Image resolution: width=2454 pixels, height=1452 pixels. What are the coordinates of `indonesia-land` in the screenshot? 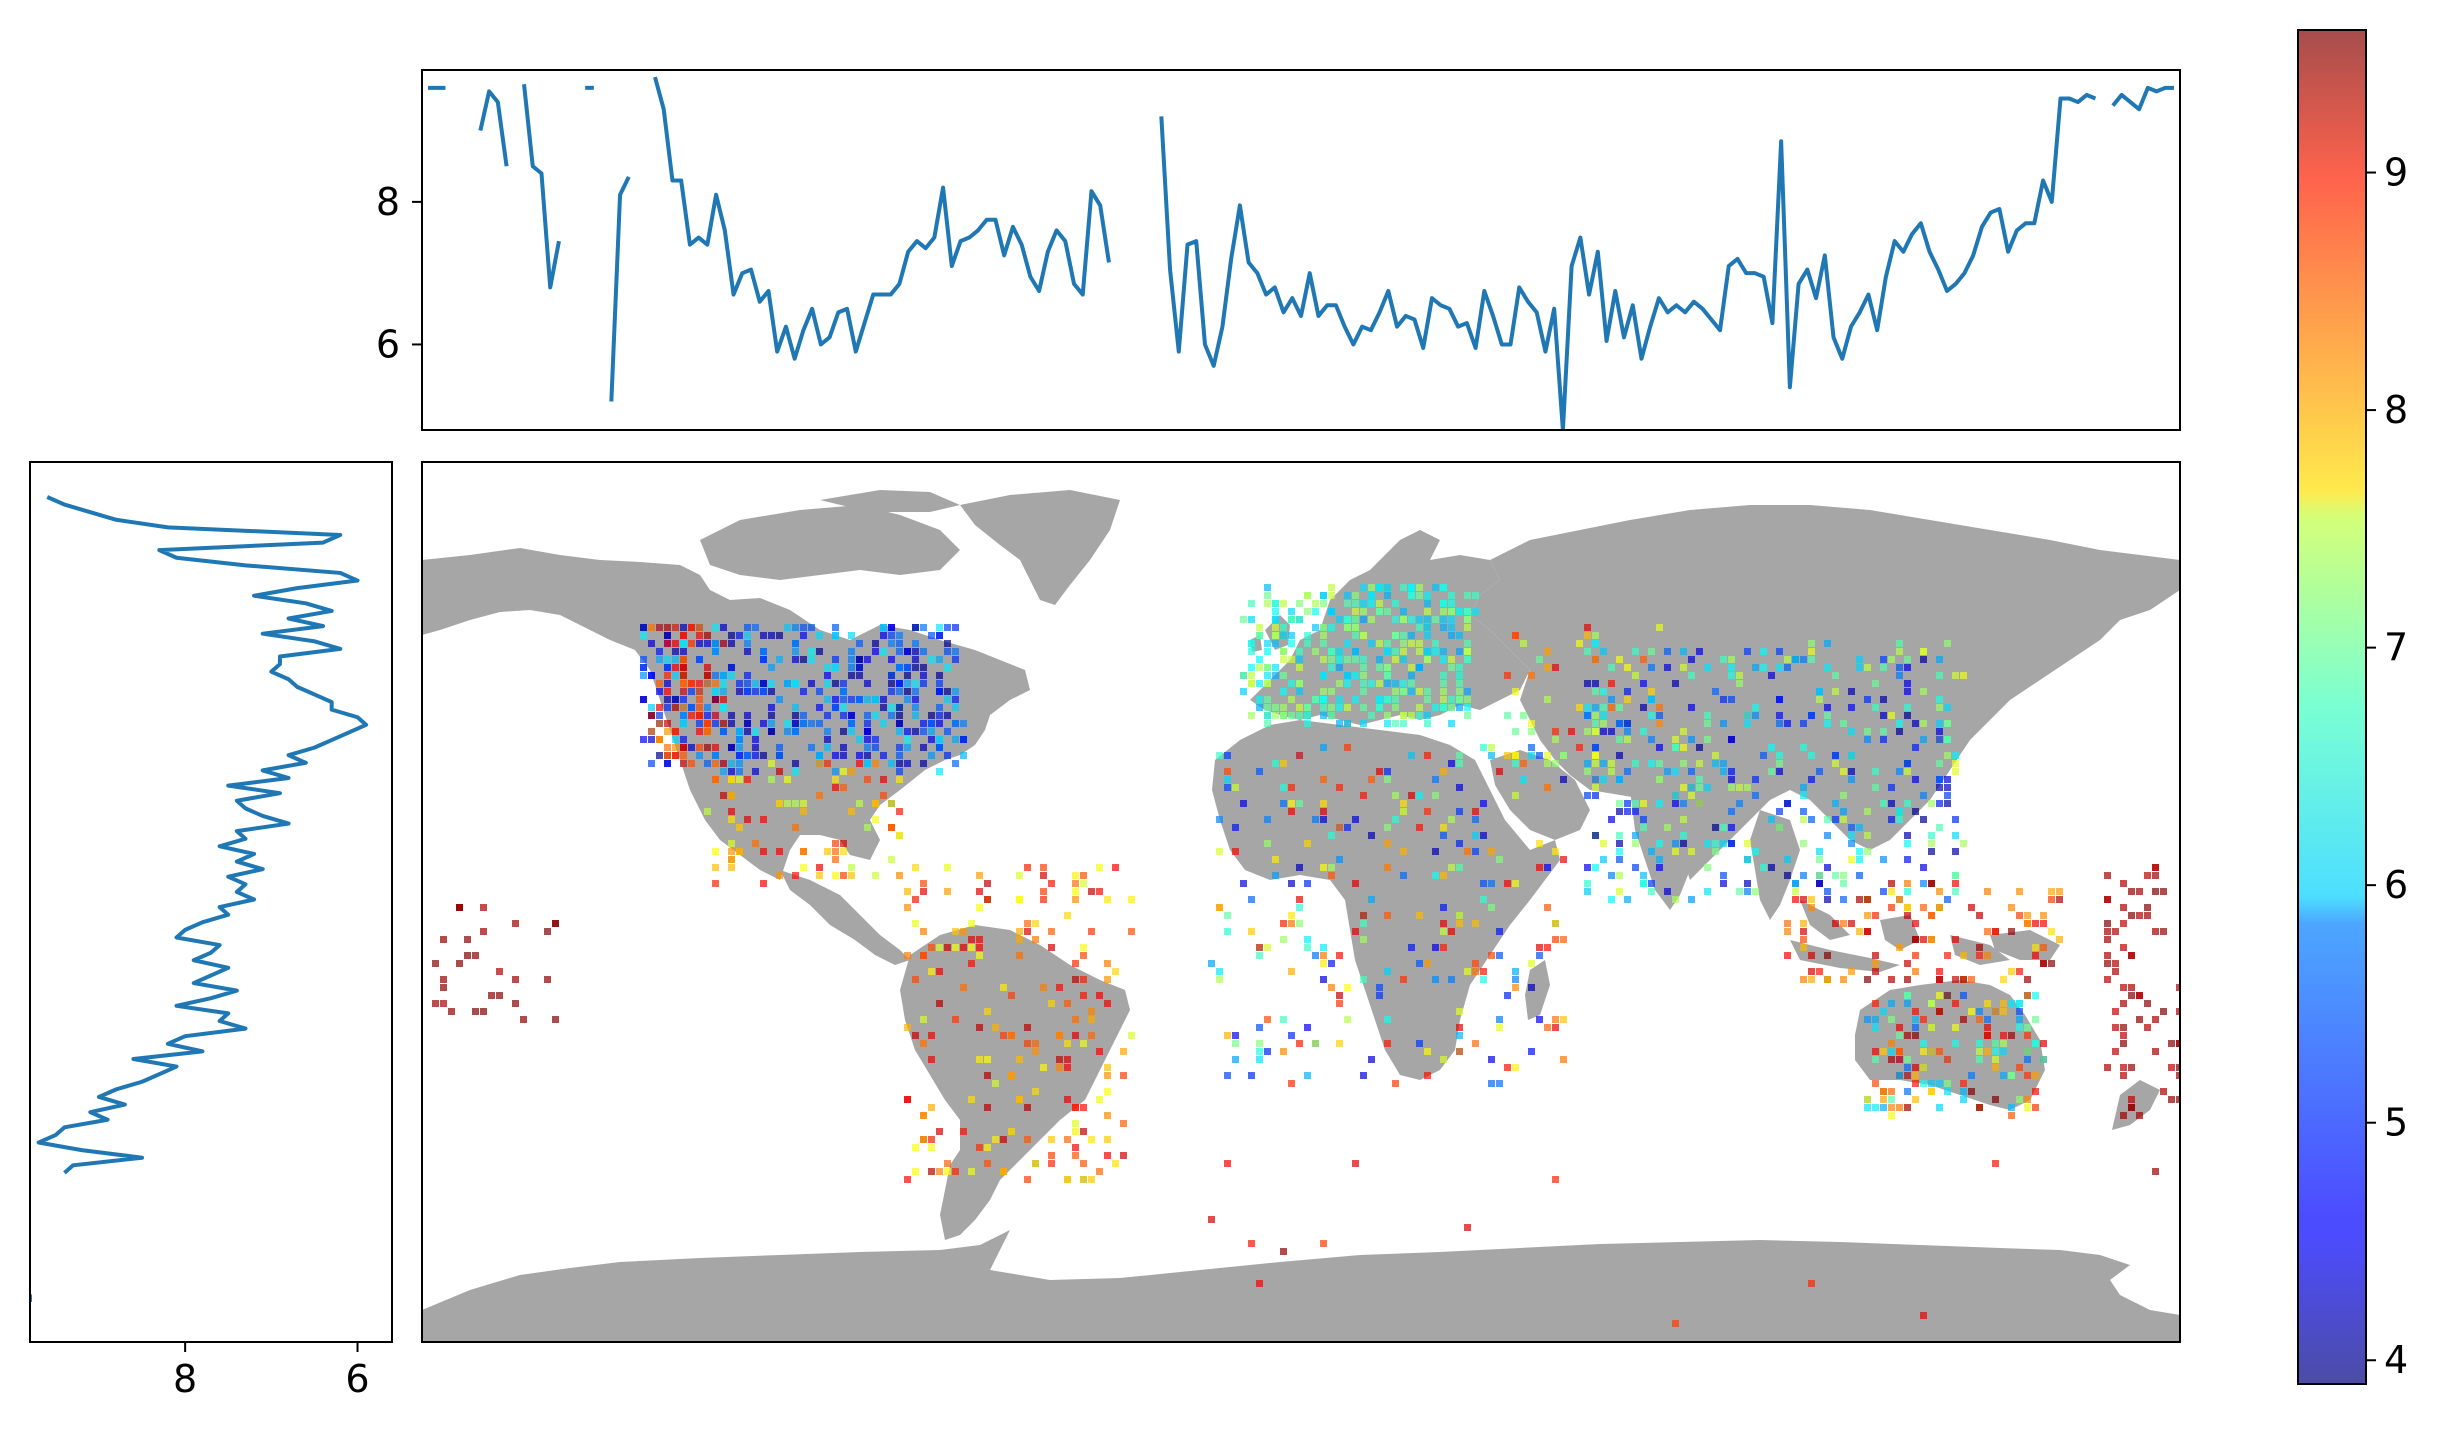 It's located at (1900, 943).